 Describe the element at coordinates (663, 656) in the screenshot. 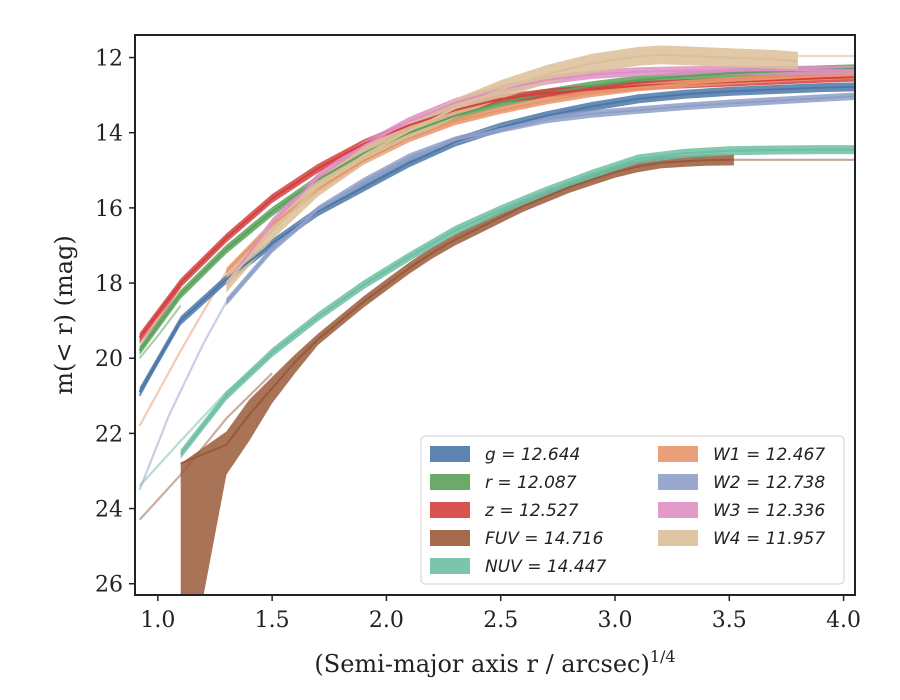

I see `x-axis-label-superscript: 1/4` at that location.